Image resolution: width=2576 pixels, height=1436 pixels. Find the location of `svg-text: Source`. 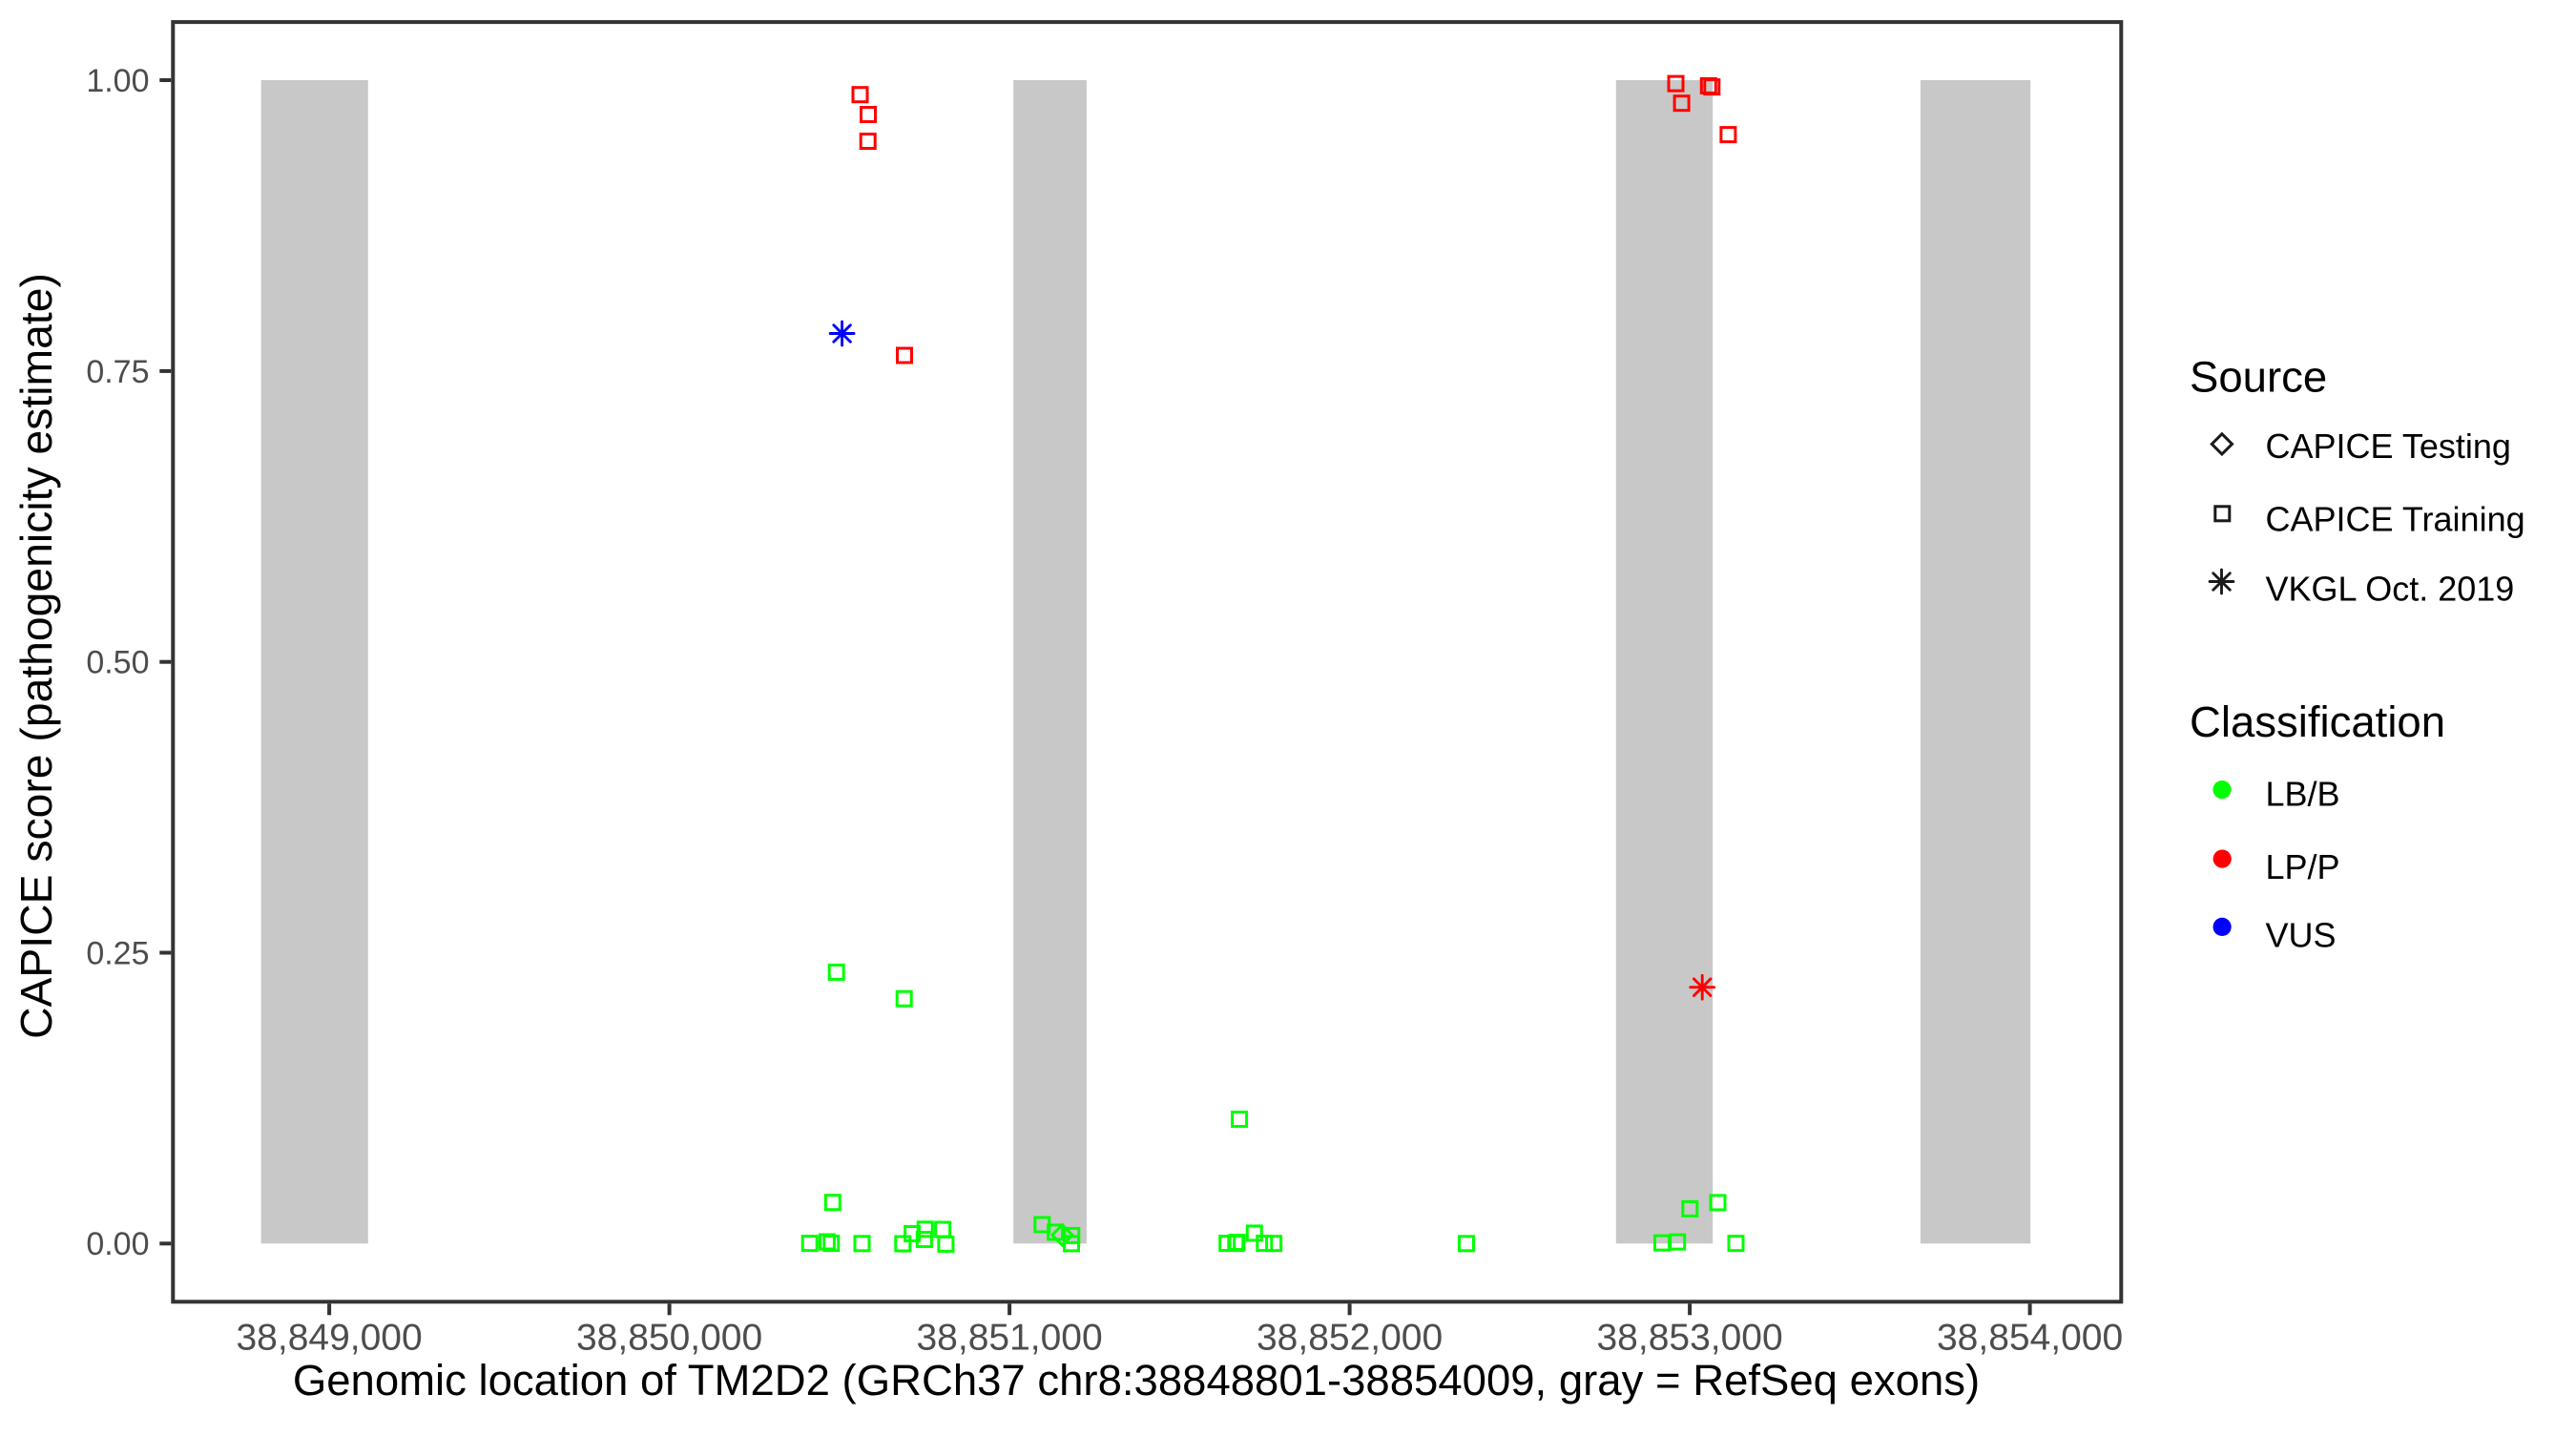

svg-text: Source is located at coordinates (2258, 377).